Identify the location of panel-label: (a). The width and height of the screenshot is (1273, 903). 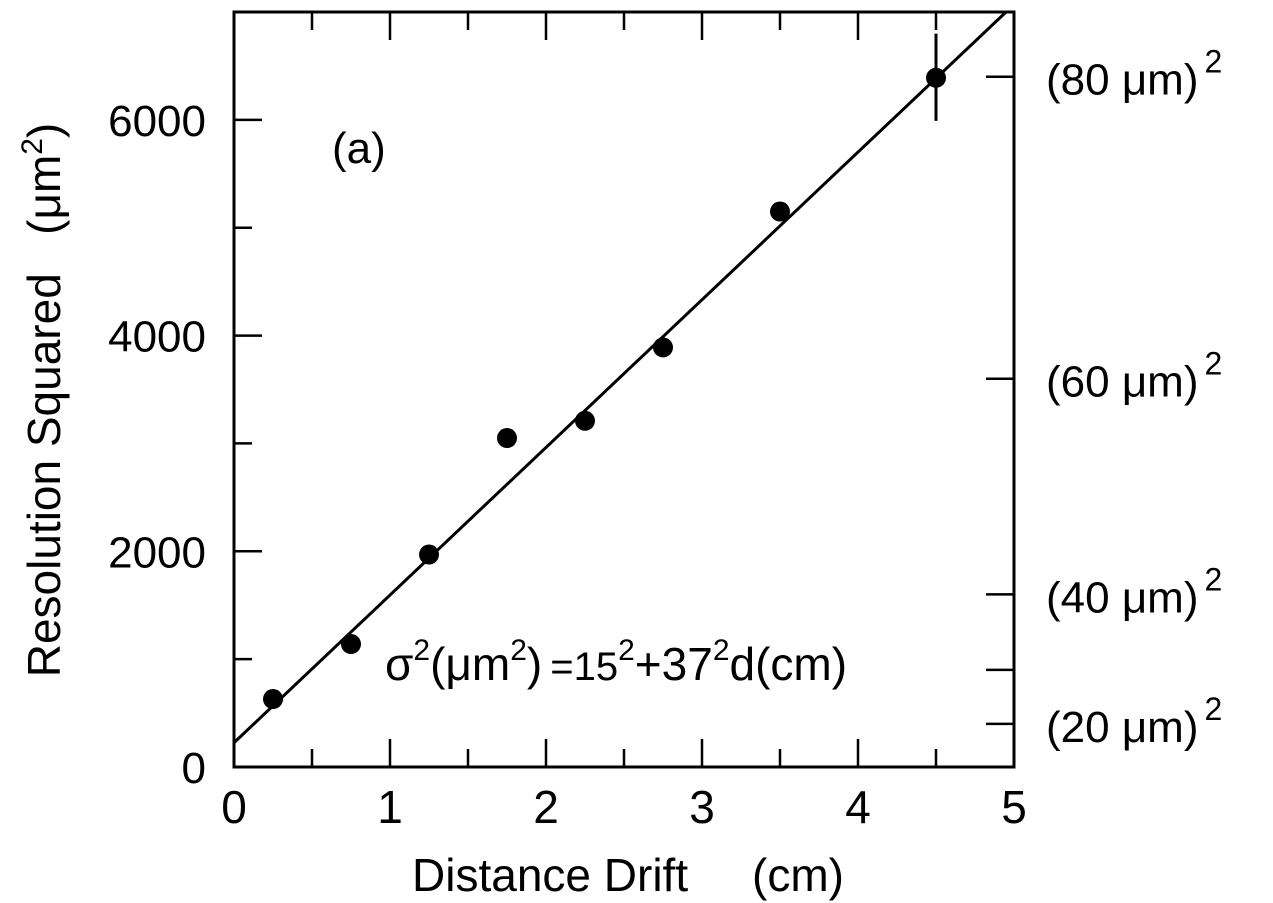
(359, 148).